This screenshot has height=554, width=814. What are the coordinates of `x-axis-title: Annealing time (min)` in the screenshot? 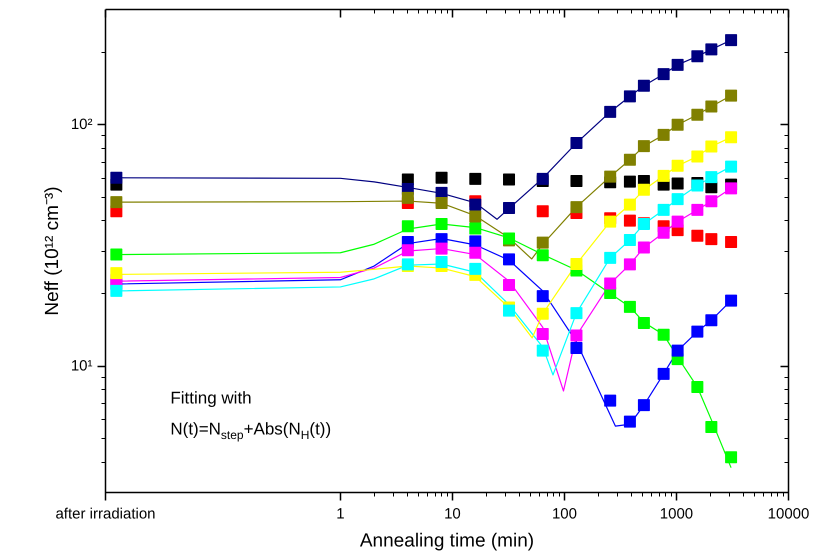 It's located at (447, 541).